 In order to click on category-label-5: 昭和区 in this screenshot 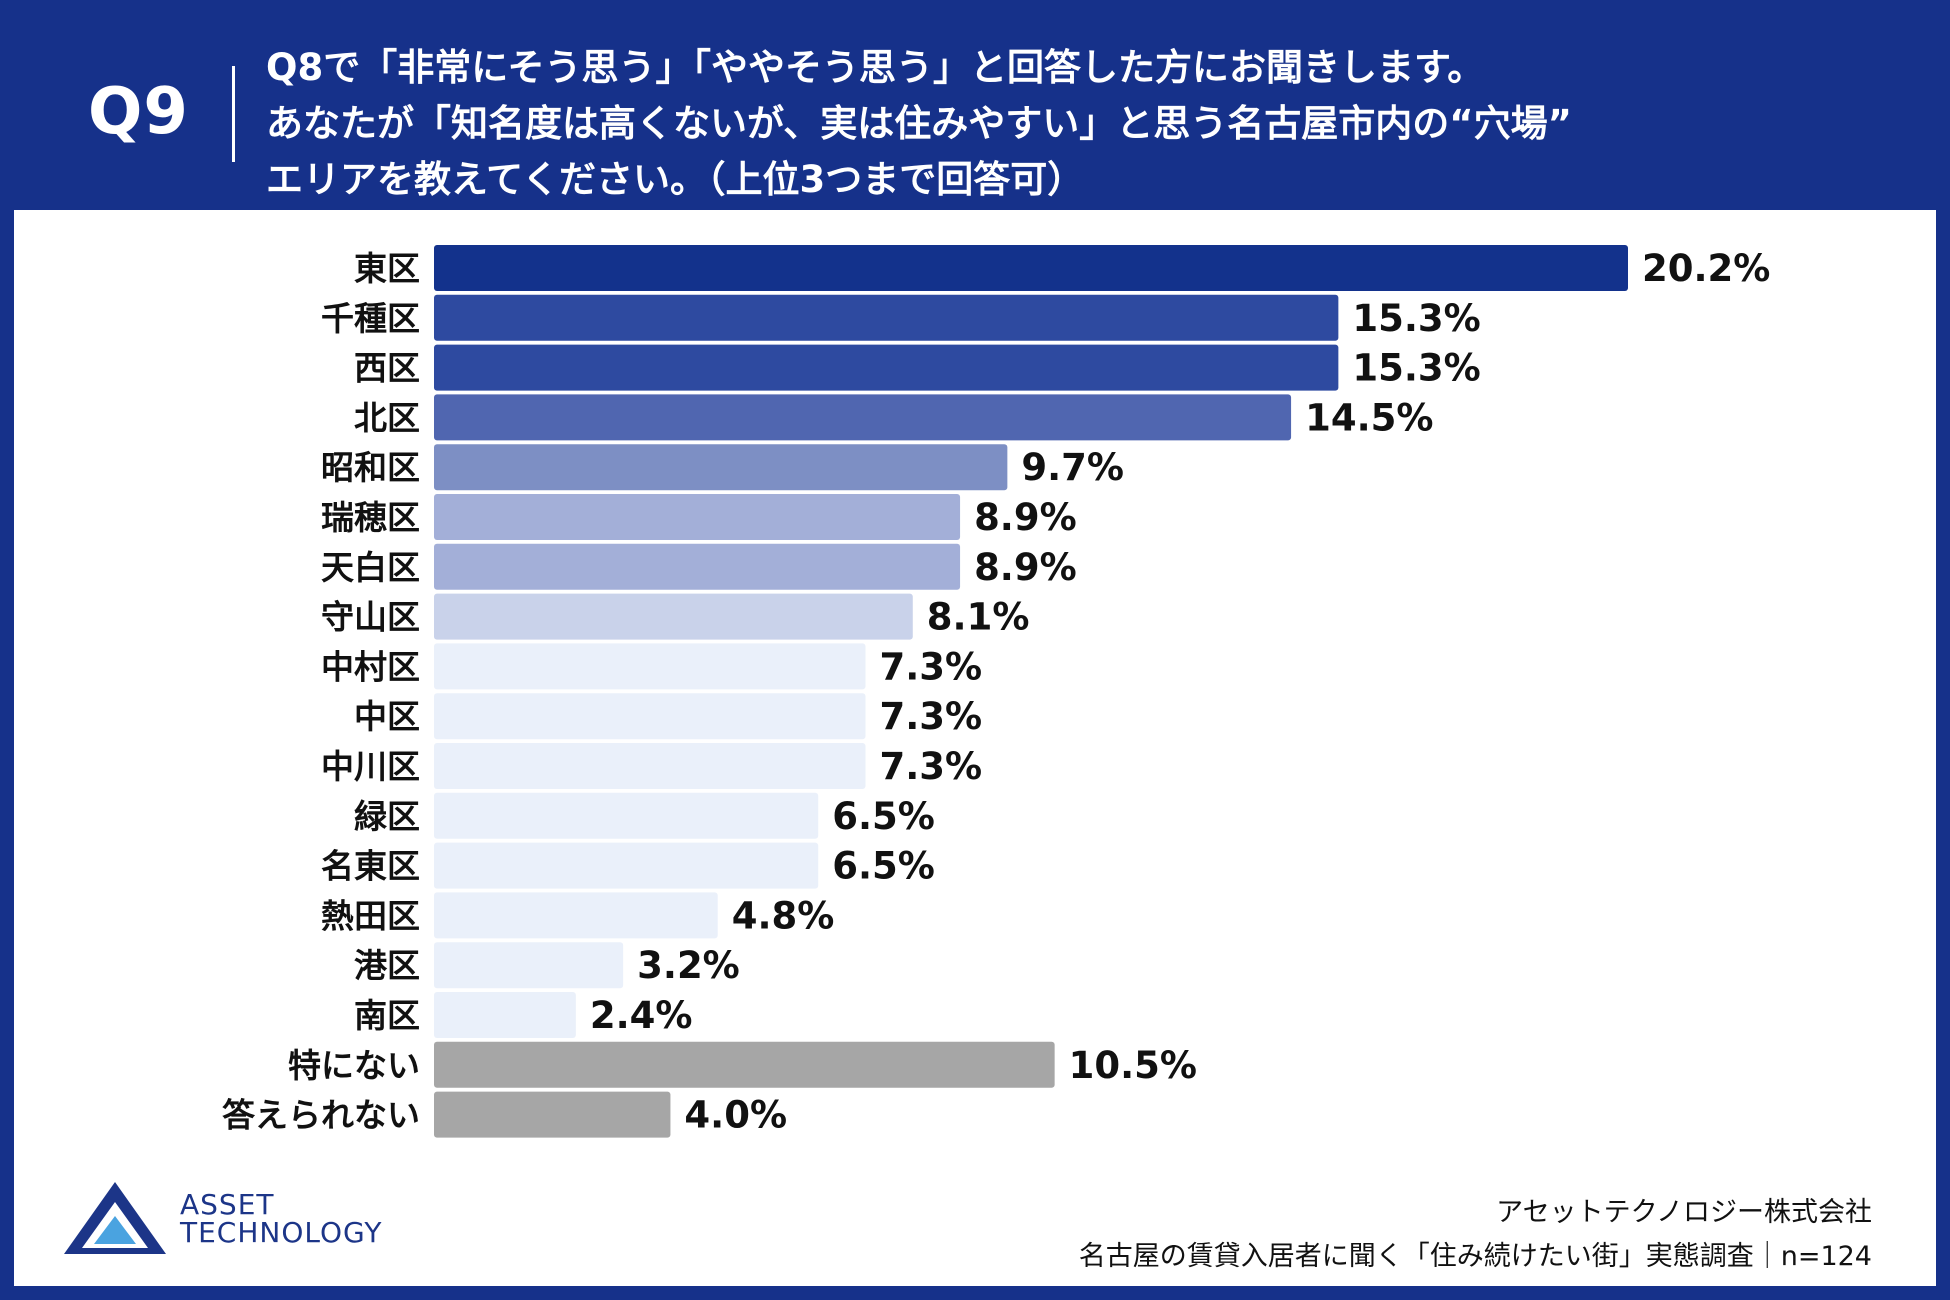, I will do `click(370, 467)`.